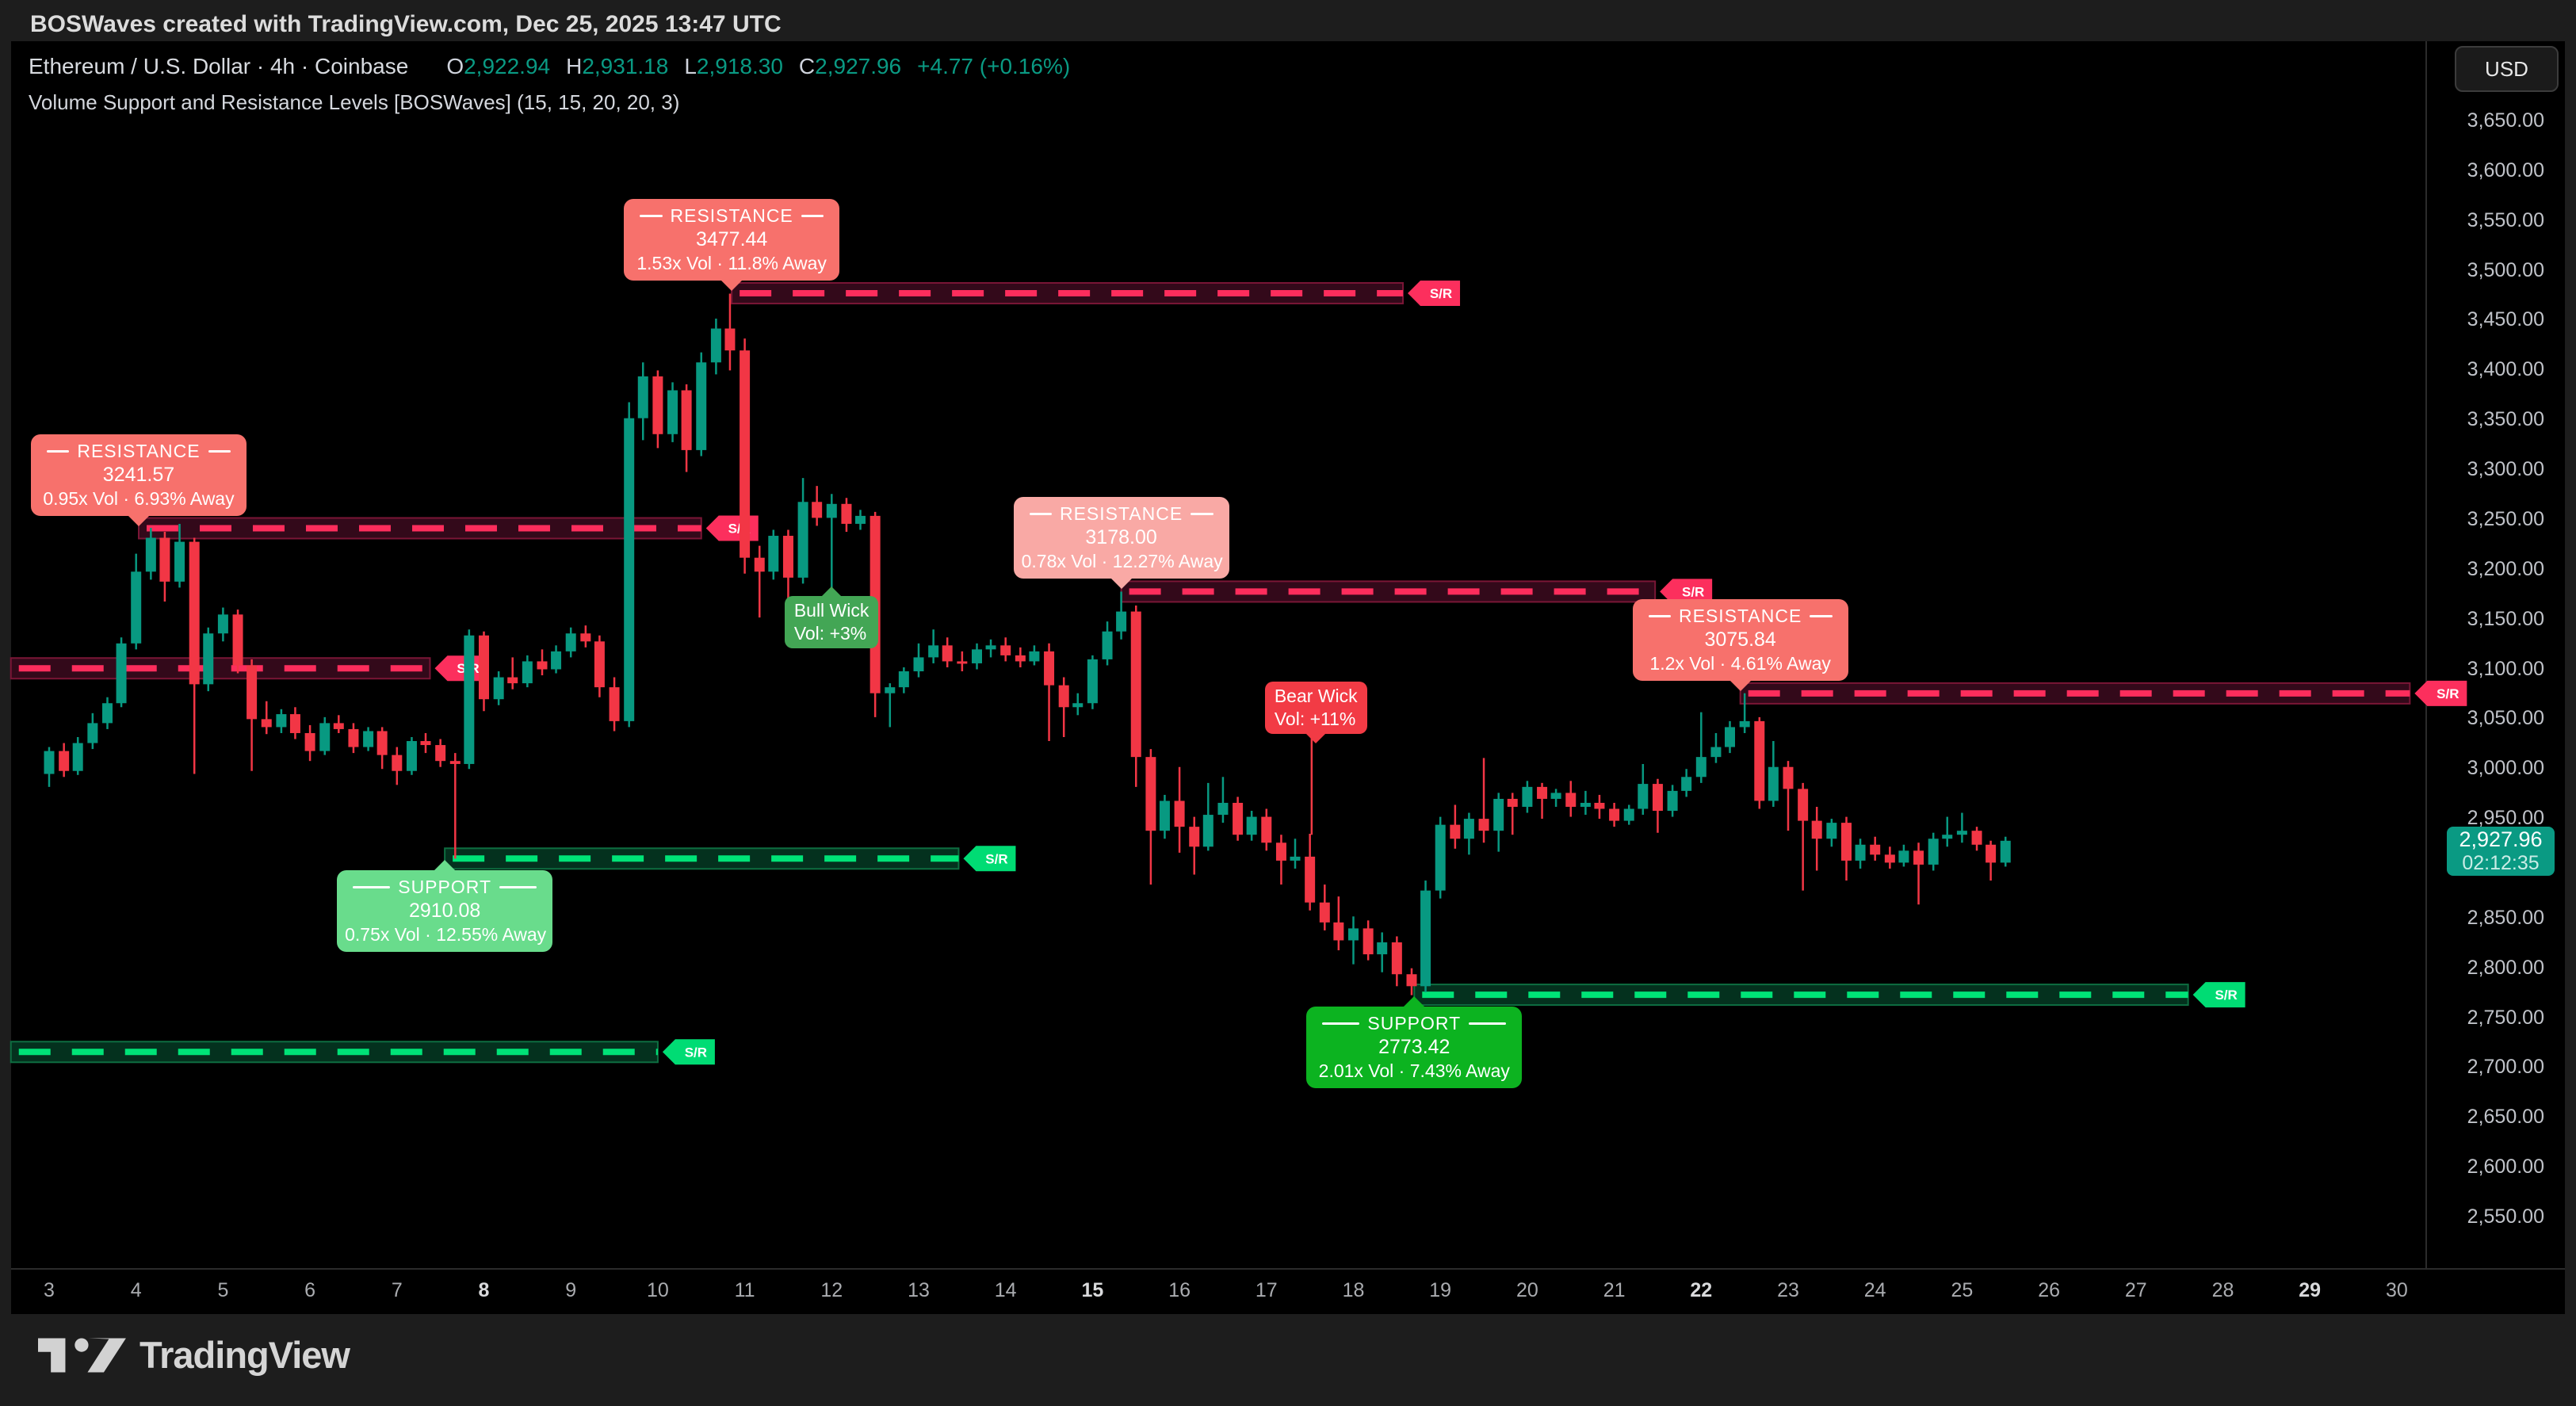 This screenshot has height=1406, width=2576. Describe the element at coordinates (2505, 568) in the screenshot. I see `price-tick-label: 3,200.00` at that location.